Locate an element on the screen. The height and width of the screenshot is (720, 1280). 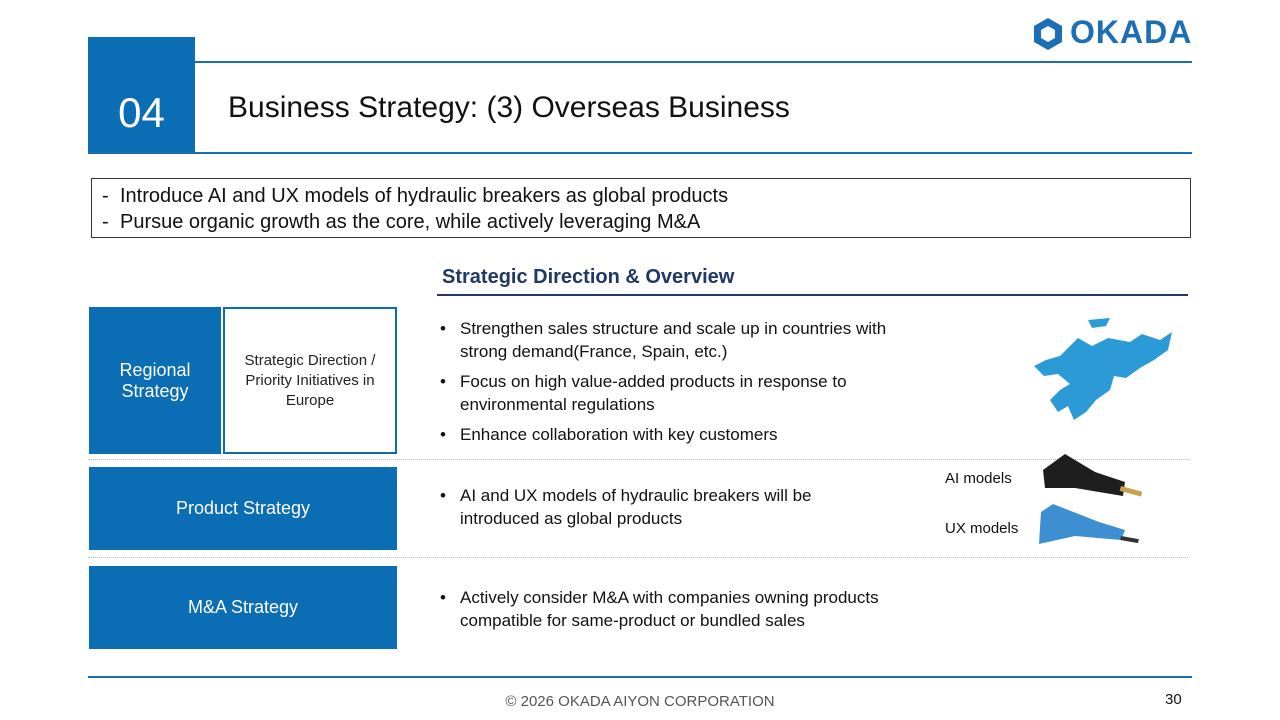
bullet: Enhance collaboration with key customers is located at coordinates (687, 434).